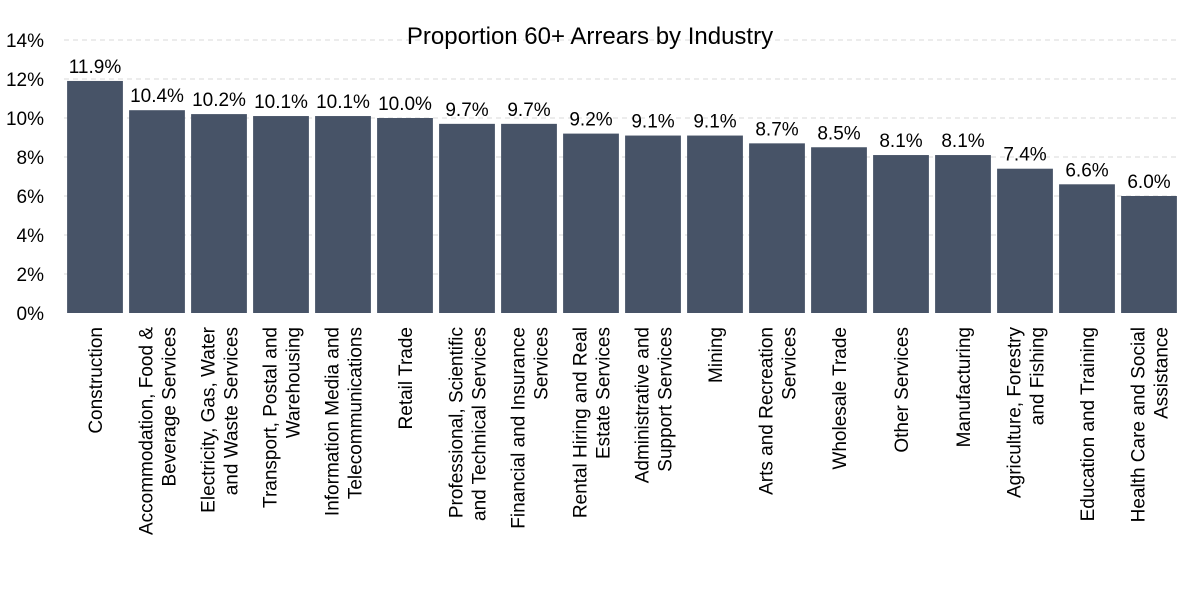  I want to click on data-label: 8.7%, so click(776, 129).